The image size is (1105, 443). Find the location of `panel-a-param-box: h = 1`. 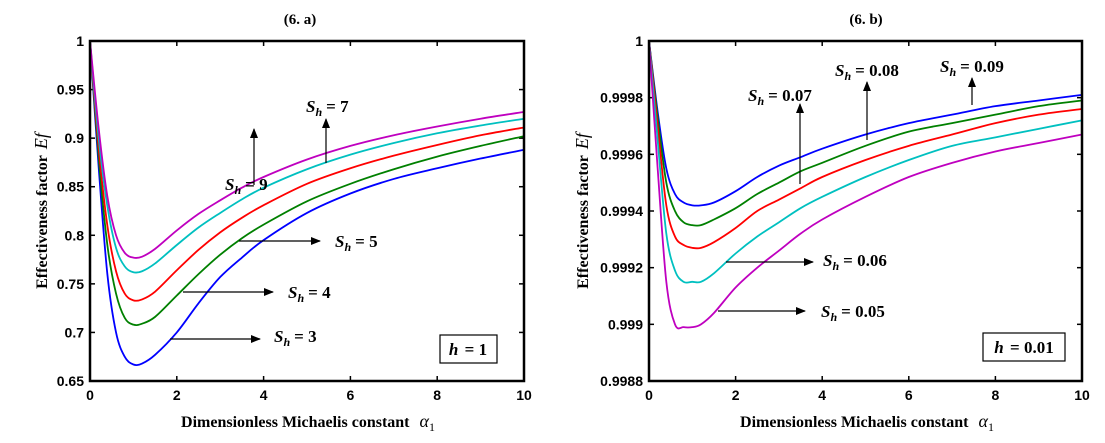

panel-a-param-box: h = 1 is located at coordinates (468, 349).